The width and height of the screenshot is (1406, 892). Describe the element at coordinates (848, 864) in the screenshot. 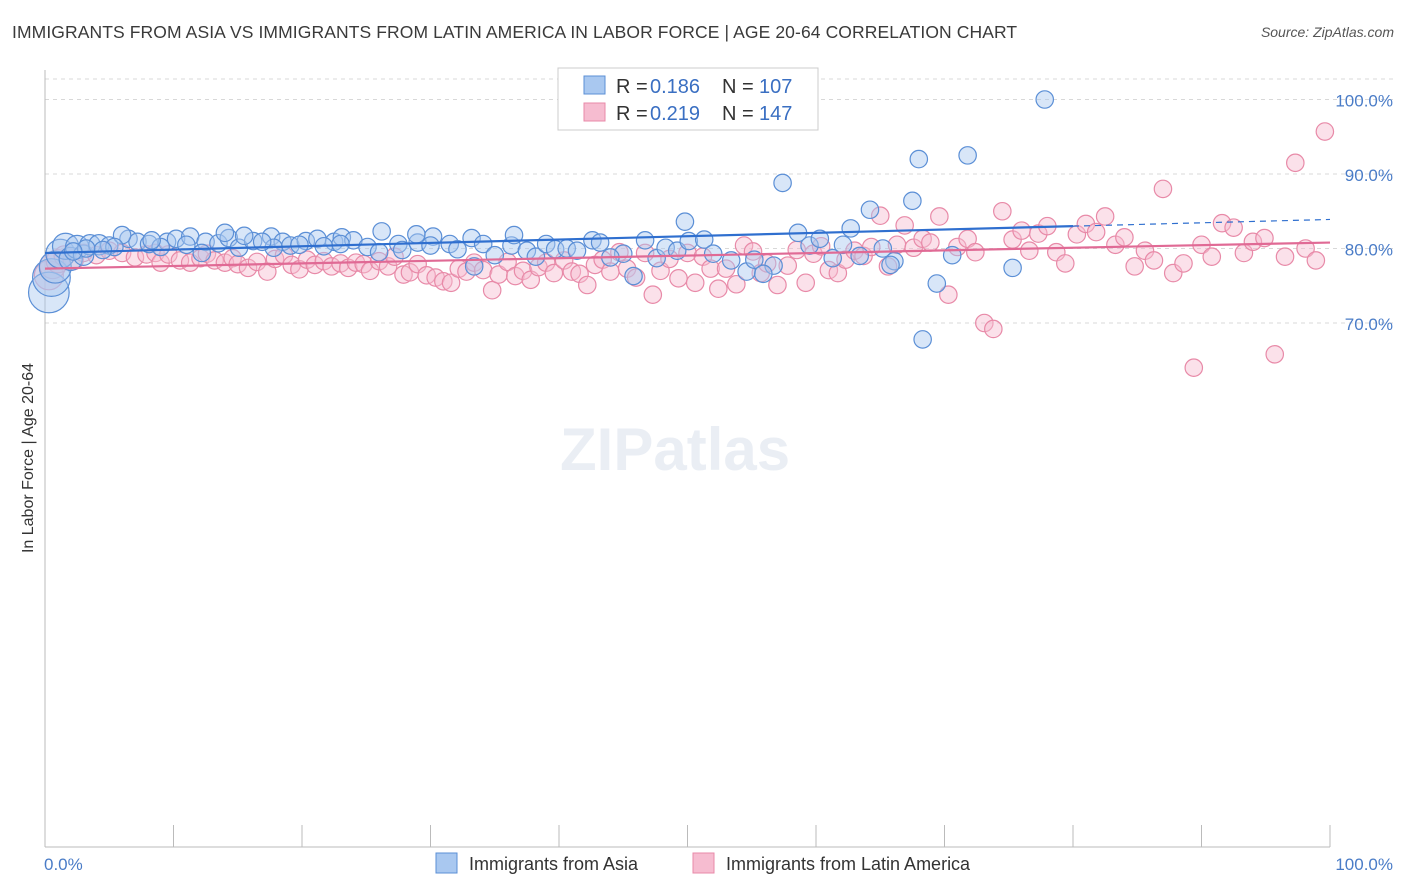

I see `bottom-legend-latam: Immigrants from Latin America` at that location.